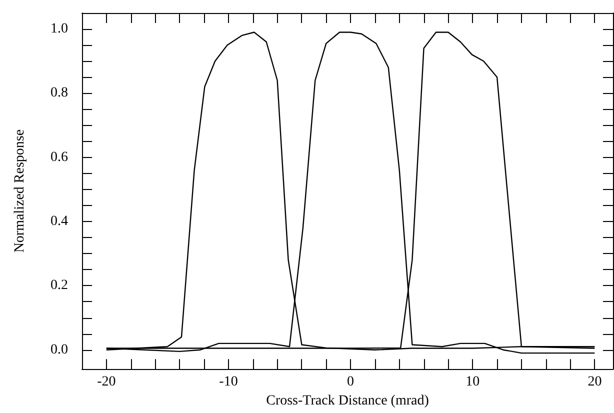 Image resolution: width=614 pixels, height=413 pixels. Describe the element at coordinates (595, 382) in the screenshot. I see `x-tick-label: 20` at that location.